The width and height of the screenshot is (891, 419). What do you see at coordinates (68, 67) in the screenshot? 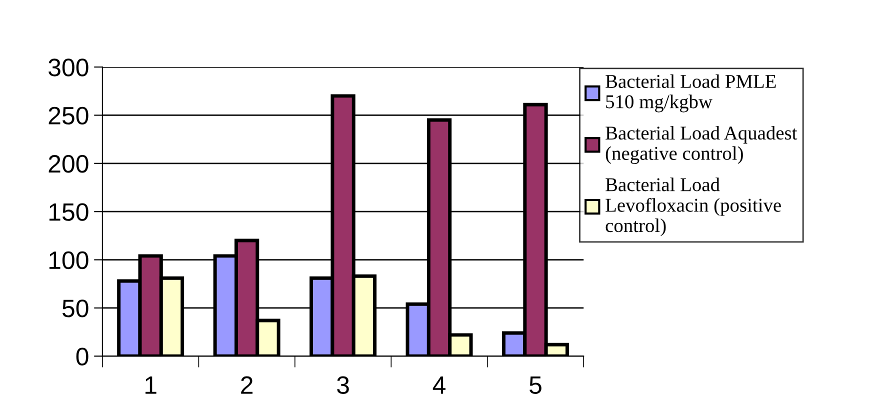
I see `y-tick-label: 300` at bounding box center [68, 67].